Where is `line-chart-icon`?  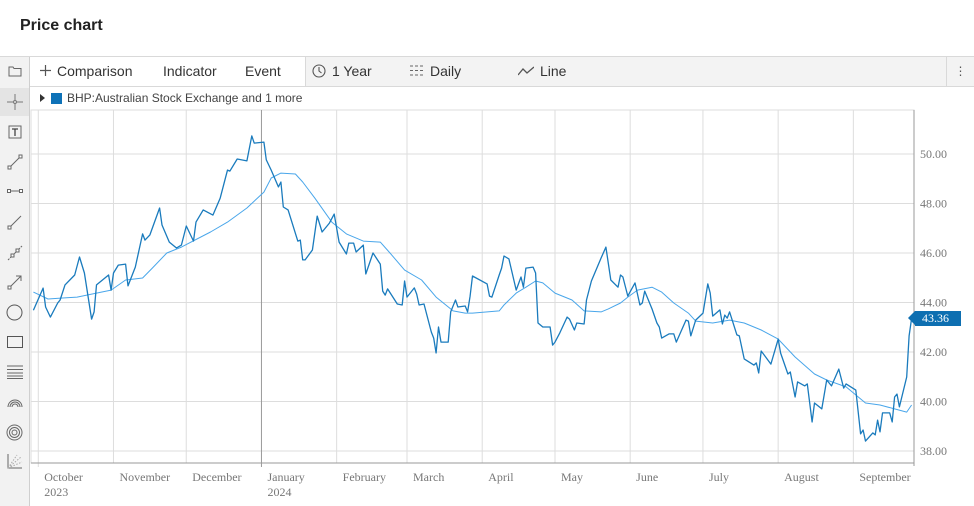
line-chart-icon is located at coordinates (526, 71).